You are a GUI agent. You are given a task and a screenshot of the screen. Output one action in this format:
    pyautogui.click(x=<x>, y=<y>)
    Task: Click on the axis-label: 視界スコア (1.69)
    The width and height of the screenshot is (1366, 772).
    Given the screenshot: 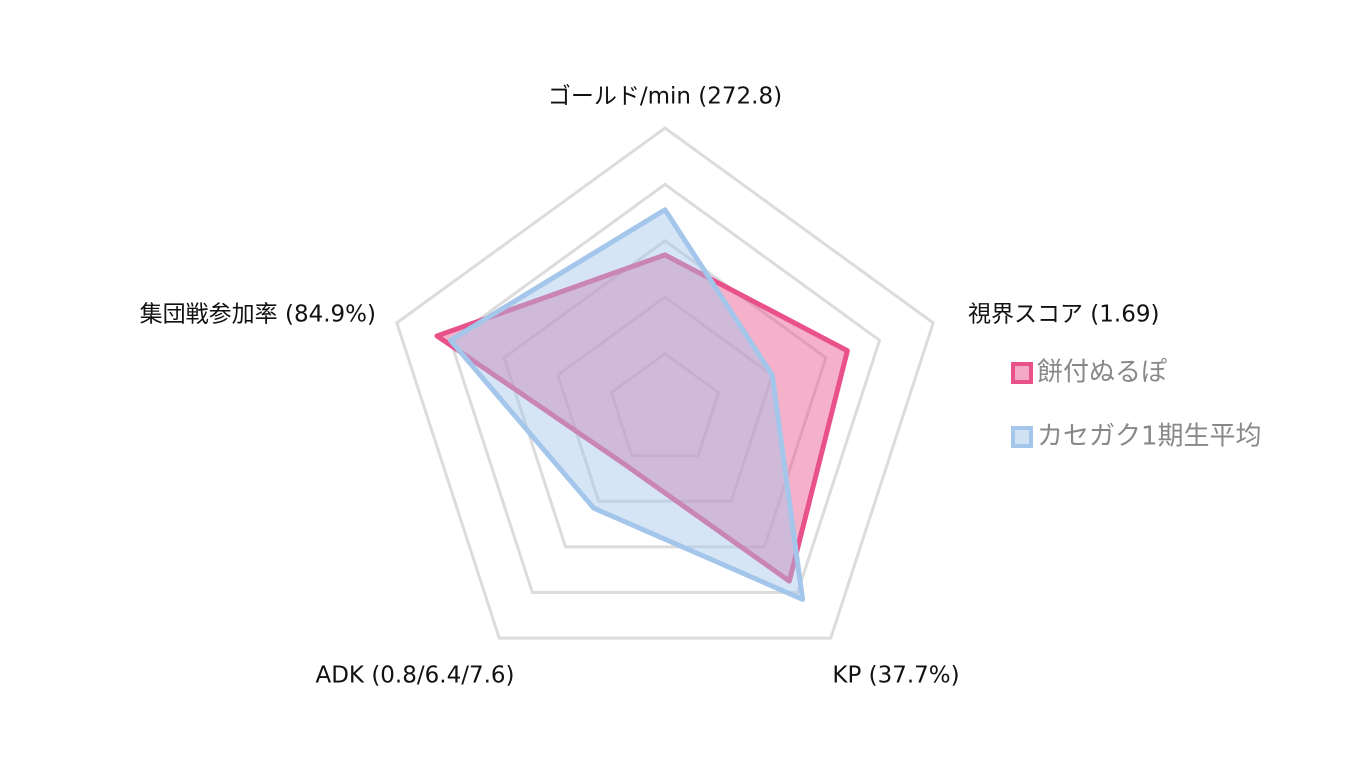 What is the action you would take?
    pyautogui.click(x=1063, y=315)
    